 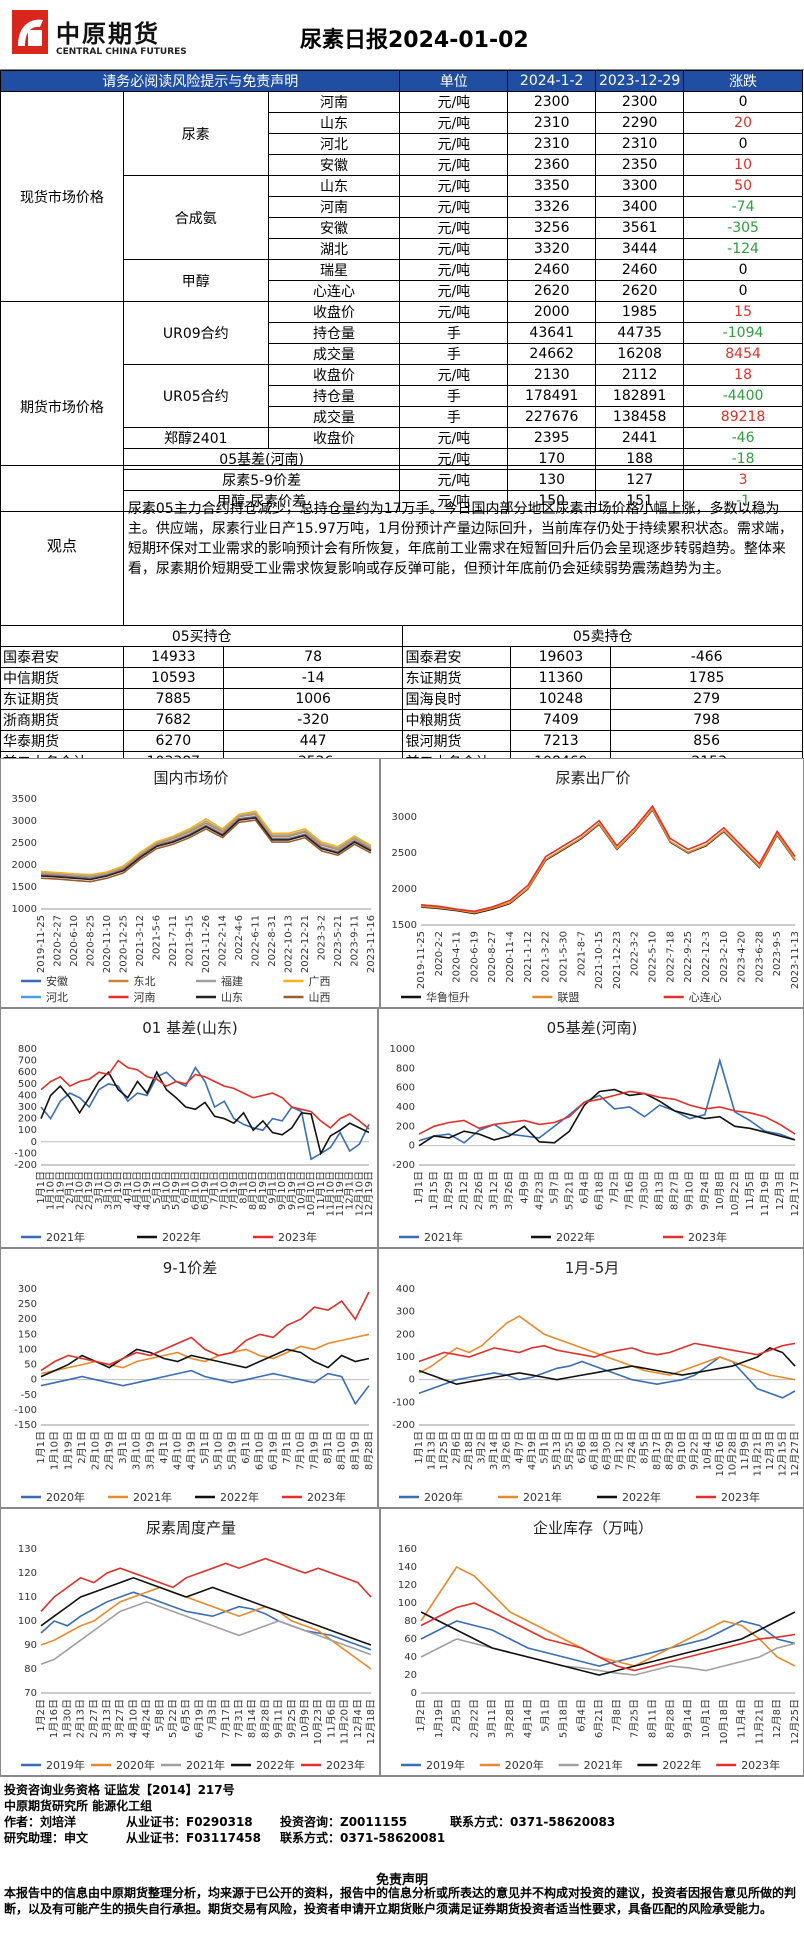 What do you see at coordinates (62, 678) in the screenshot?
I see `b-name-cell: 中信期货` at bounding box center [62, 678].